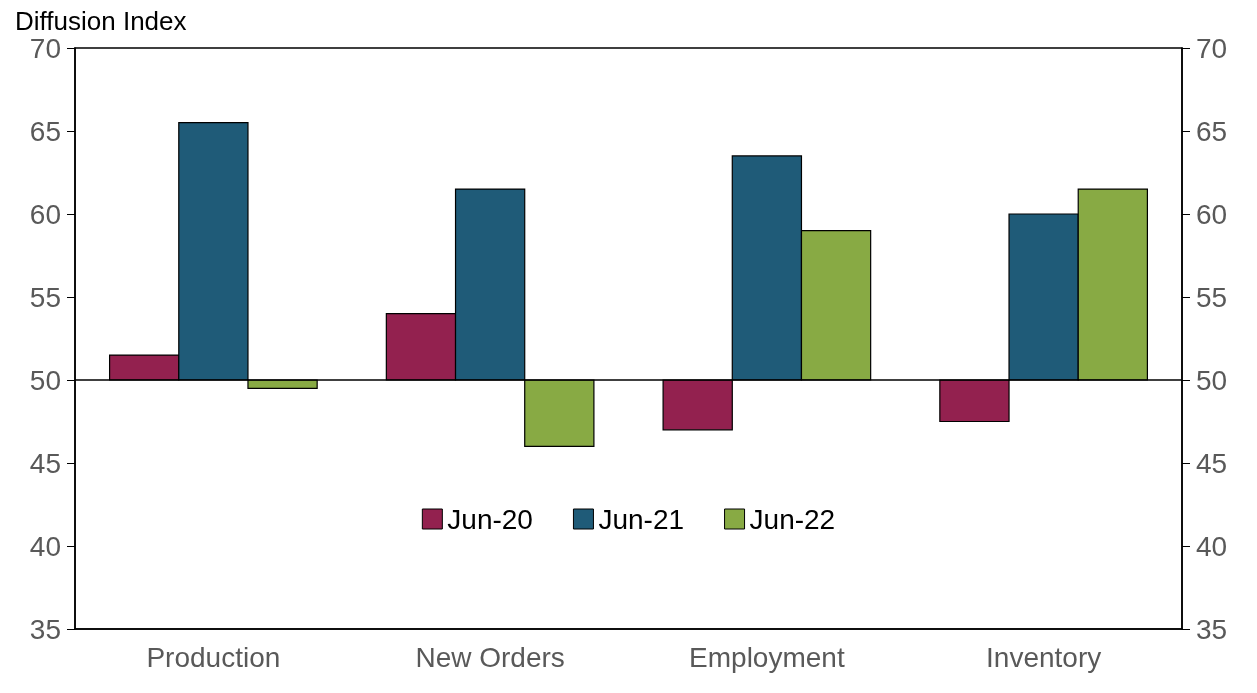 The image size is (1257, 693). I want to click on y2-tick-label: 65, so click(1212, 131).